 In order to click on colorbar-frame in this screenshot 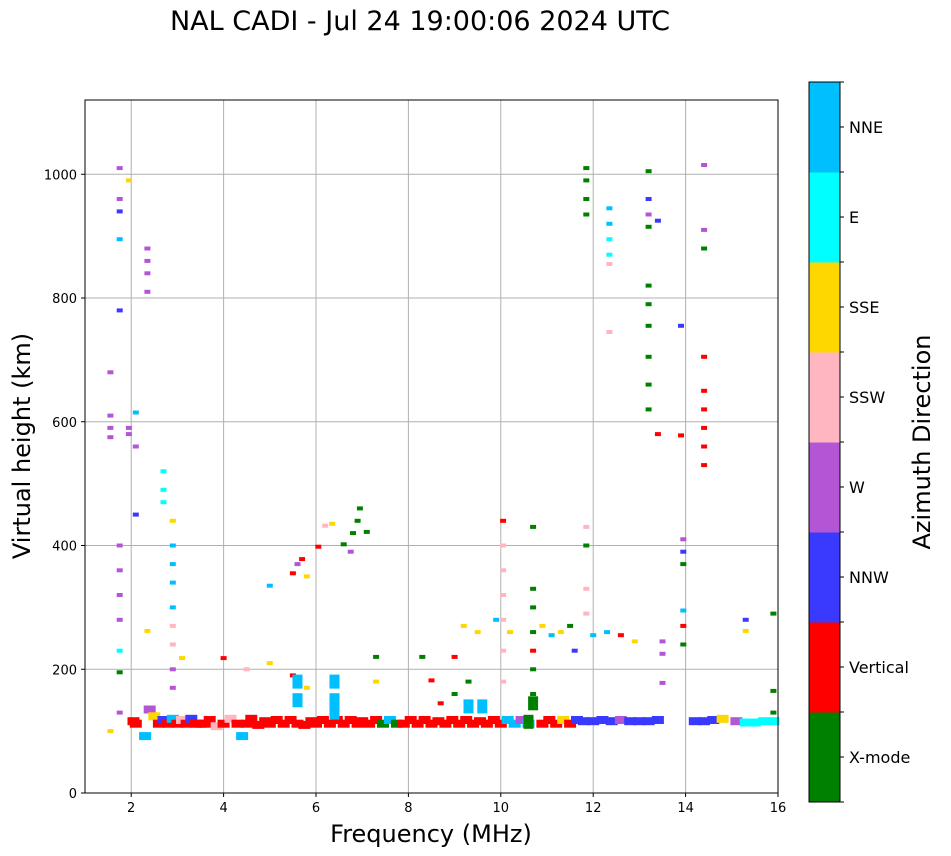, I will do `click(824, 442)`.